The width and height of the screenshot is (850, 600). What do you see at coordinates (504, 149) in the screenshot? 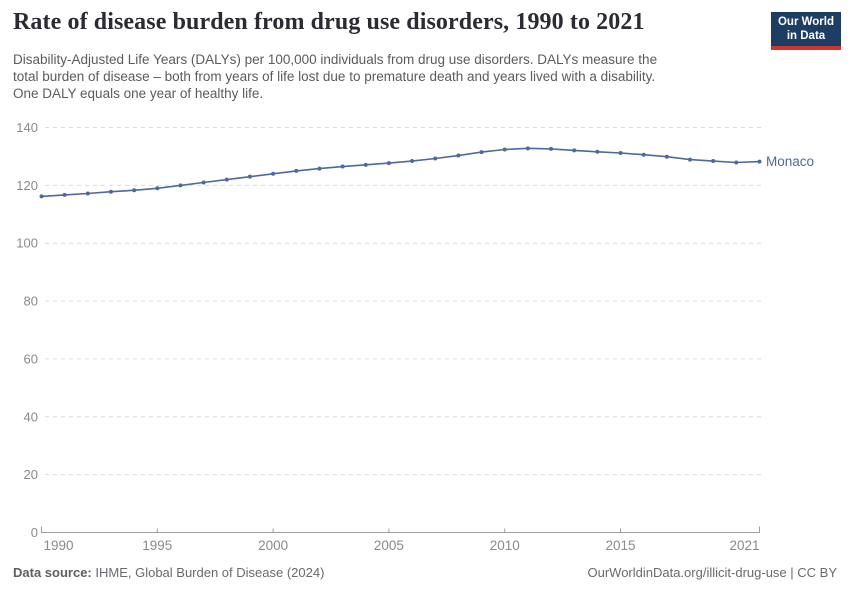
I see `data-point-monaco-2010` at bounding box center [504, 149].